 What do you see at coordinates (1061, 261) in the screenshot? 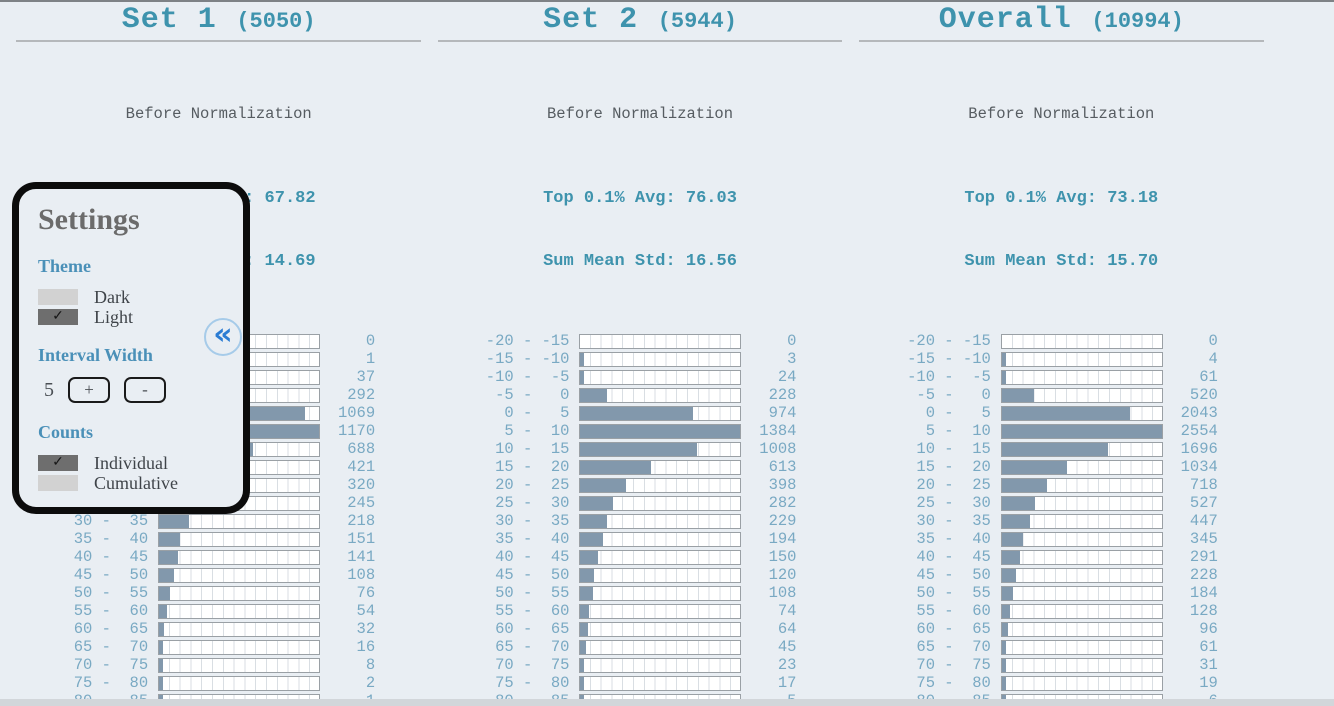
I see `stat-sum-mean-std: Sum Mean Std: 15.70` at bounding box center [1061, 261].